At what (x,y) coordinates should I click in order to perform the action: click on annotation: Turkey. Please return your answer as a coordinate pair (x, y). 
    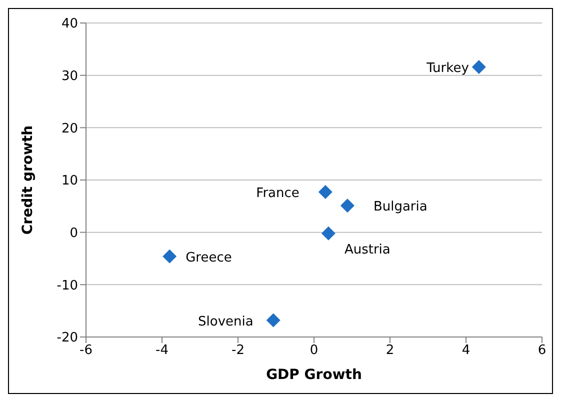
    Looking at the image, I should click on (448, 68).